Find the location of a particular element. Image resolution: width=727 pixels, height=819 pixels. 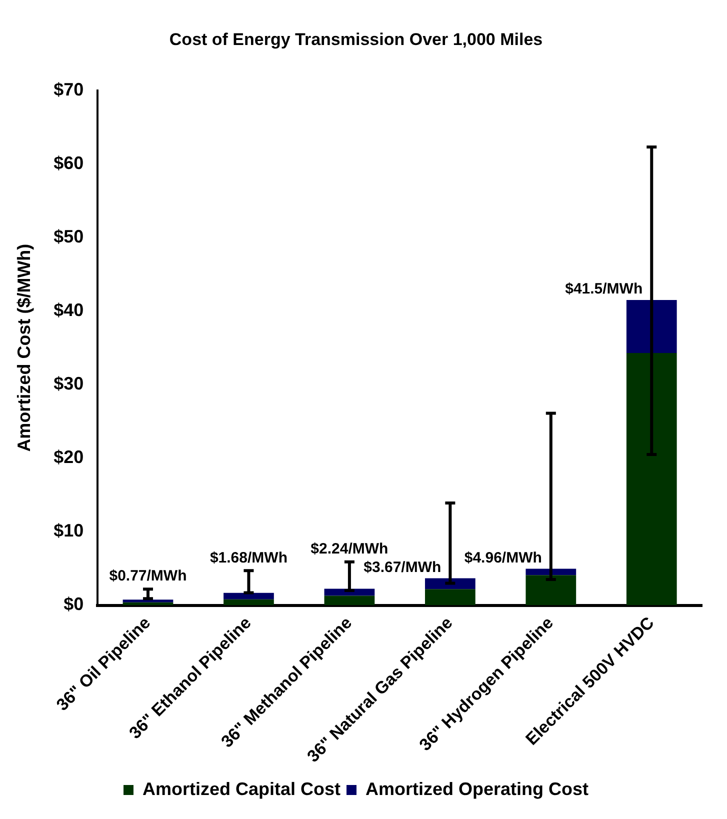

total-label: $0.77/MWh is located at coordinates (148, 576).